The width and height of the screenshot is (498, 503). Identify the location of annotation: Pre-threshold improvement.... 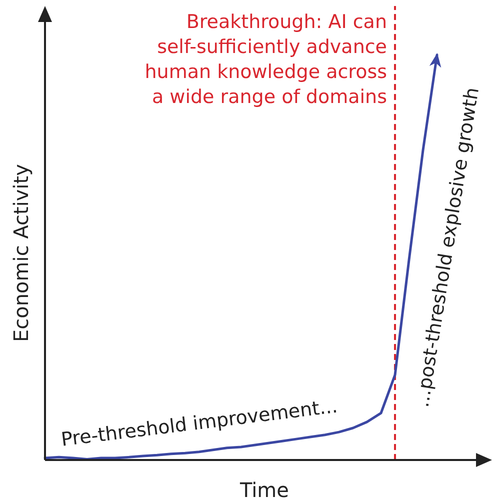
(199, 423).